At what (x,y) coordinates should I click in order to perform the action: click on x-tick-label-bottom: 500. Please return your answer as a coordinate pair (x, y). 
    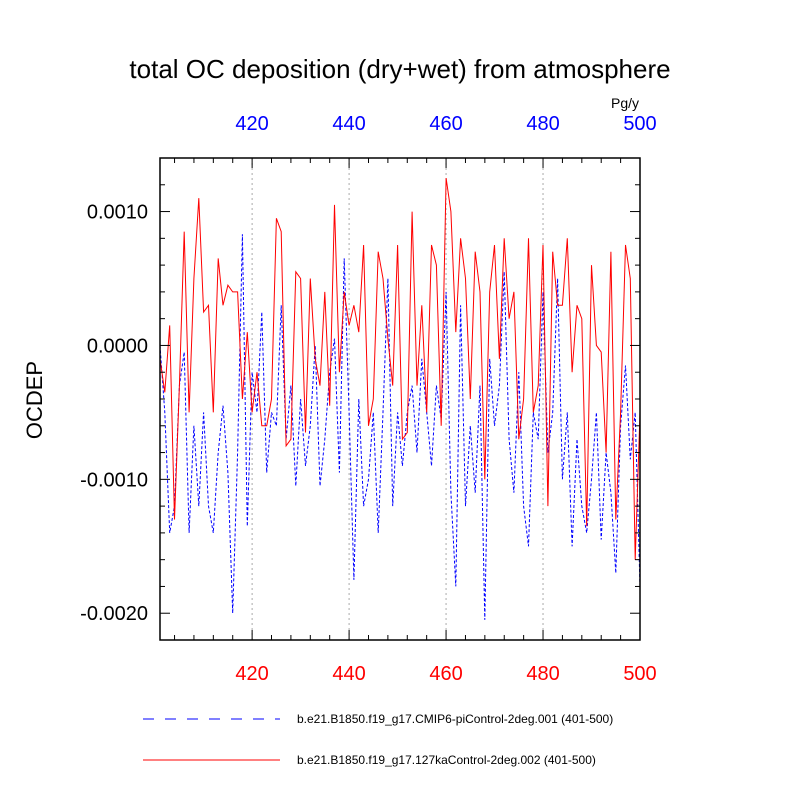
    Looking at the image, I should click on (639, 674).